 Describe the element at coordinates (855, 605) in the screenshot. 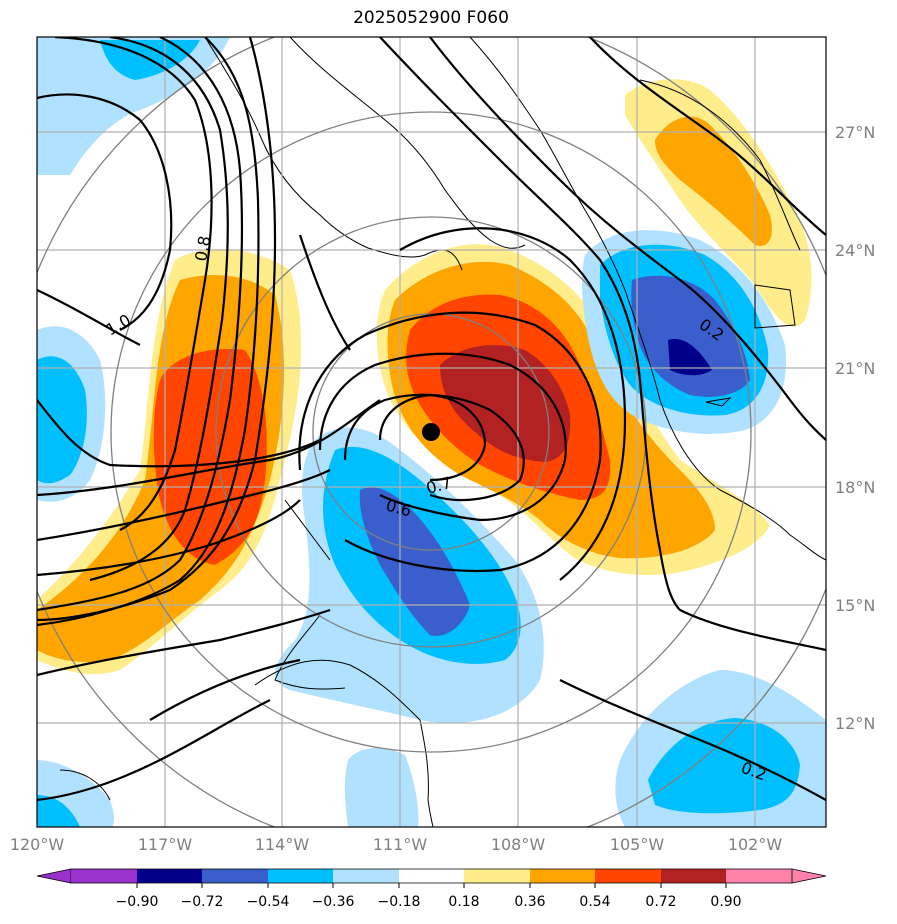

I see `lat-label: 15°N` at that location.